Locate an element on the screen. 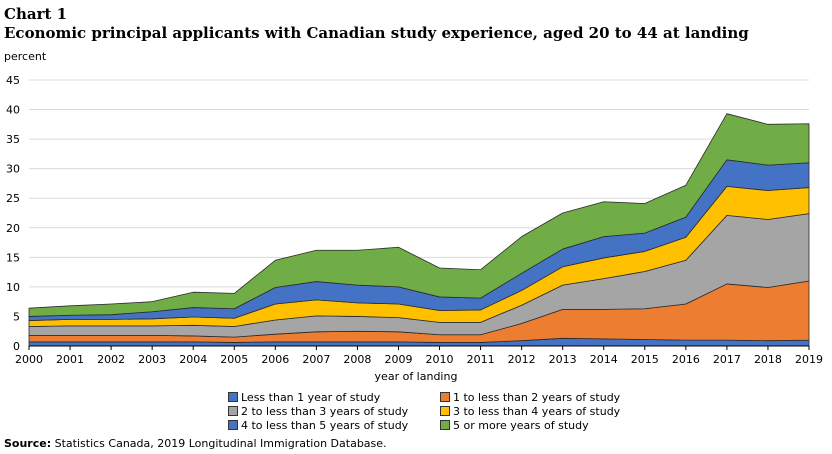 The width and height of the screenshot is (832, 454). legend-item-less-than-1-year: Less than 1 year of study is located at coordinates (304, 397).